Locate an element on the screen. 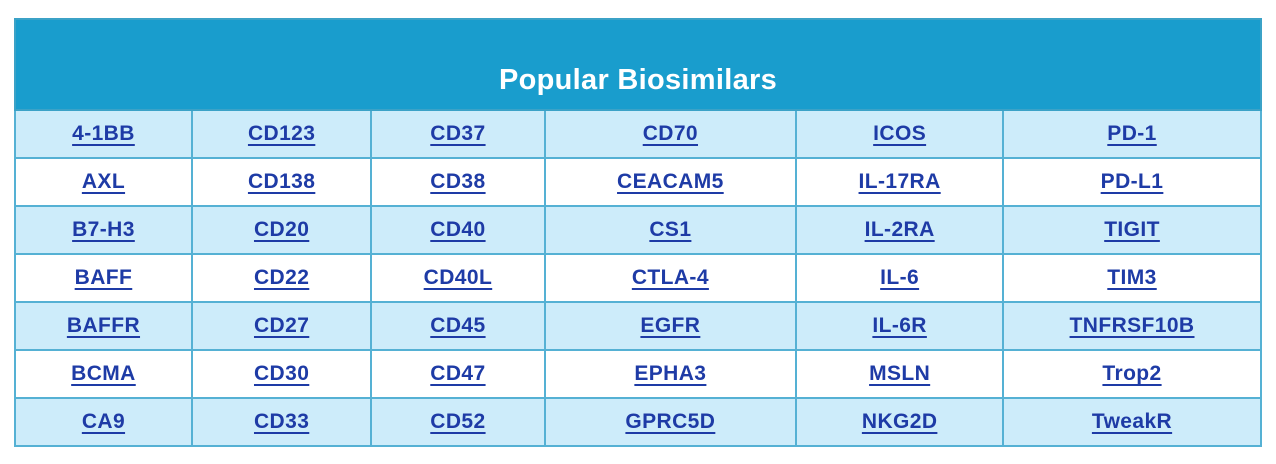  biosimilar-link: EGFR is located at coordinates (670, 325).